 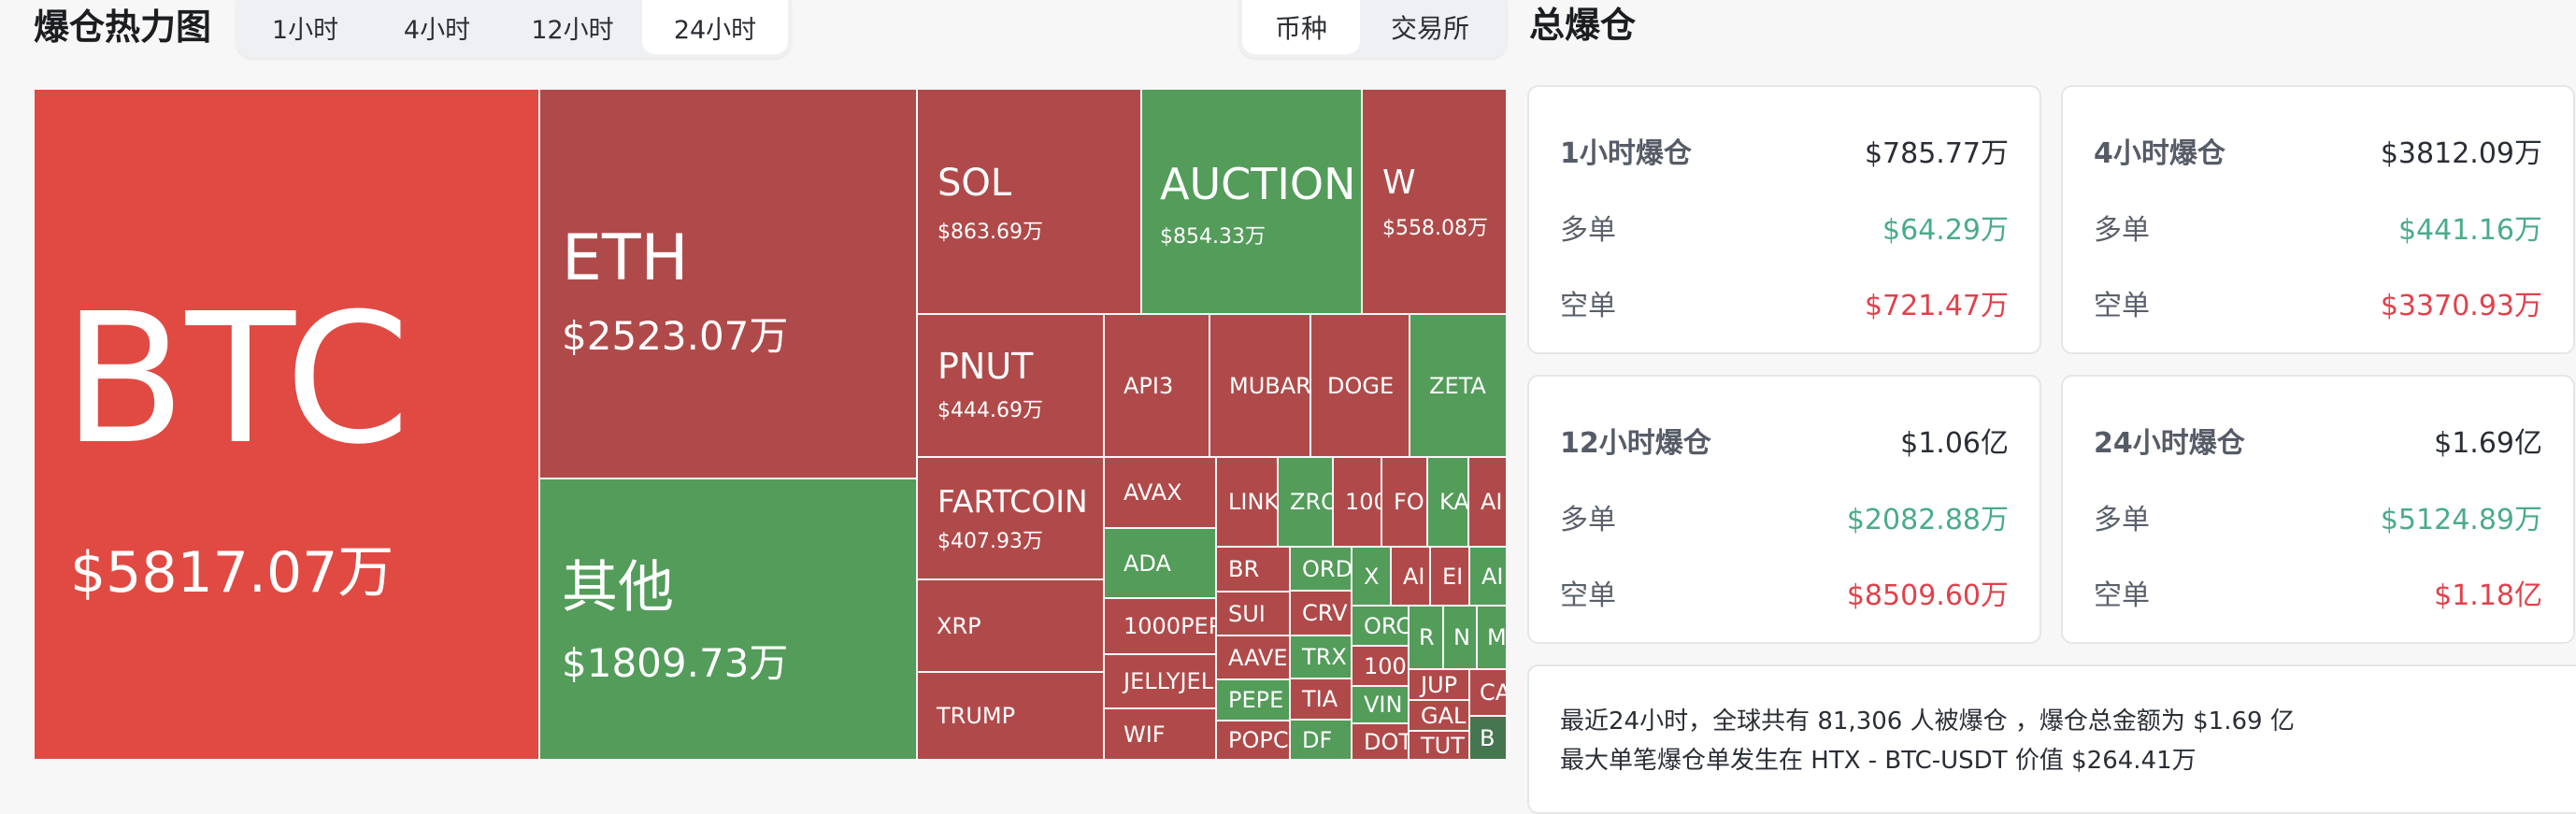 I want to click on heatmap-cell-w: W $558.08万, so click(x=1434, y=201).